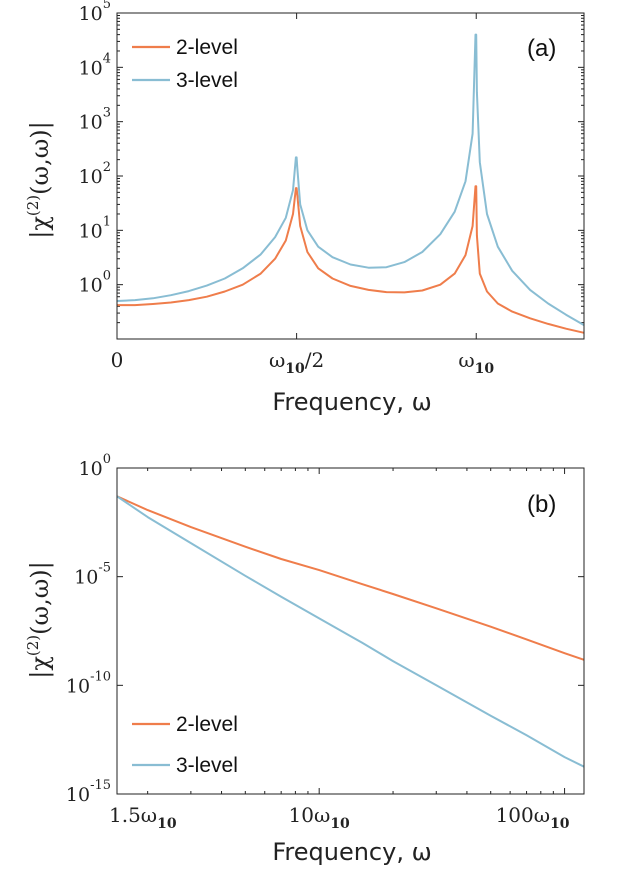 This screenshot has width=625, height=873. I want to click on y-tick-label: 10⁻¹⁰, so click(88, 683).